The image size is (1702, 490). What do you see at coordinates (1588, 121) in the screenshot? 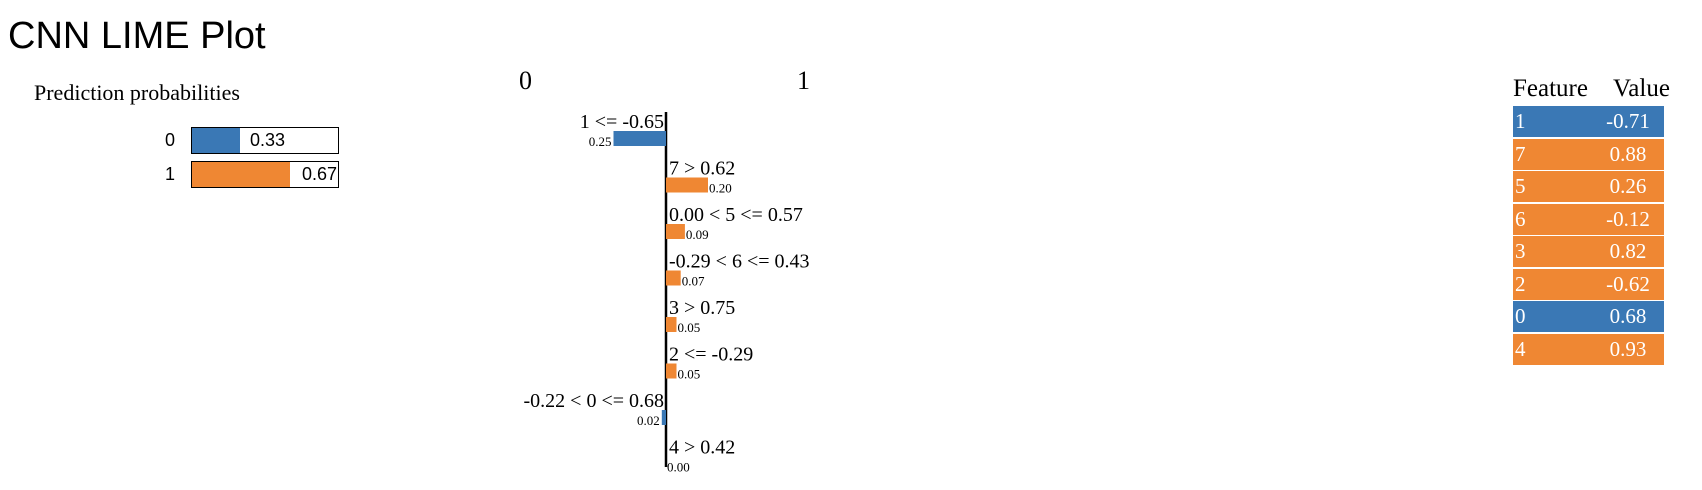
I see `feature-table-row: 1 -0.71` at bounding box center [1588, 121].